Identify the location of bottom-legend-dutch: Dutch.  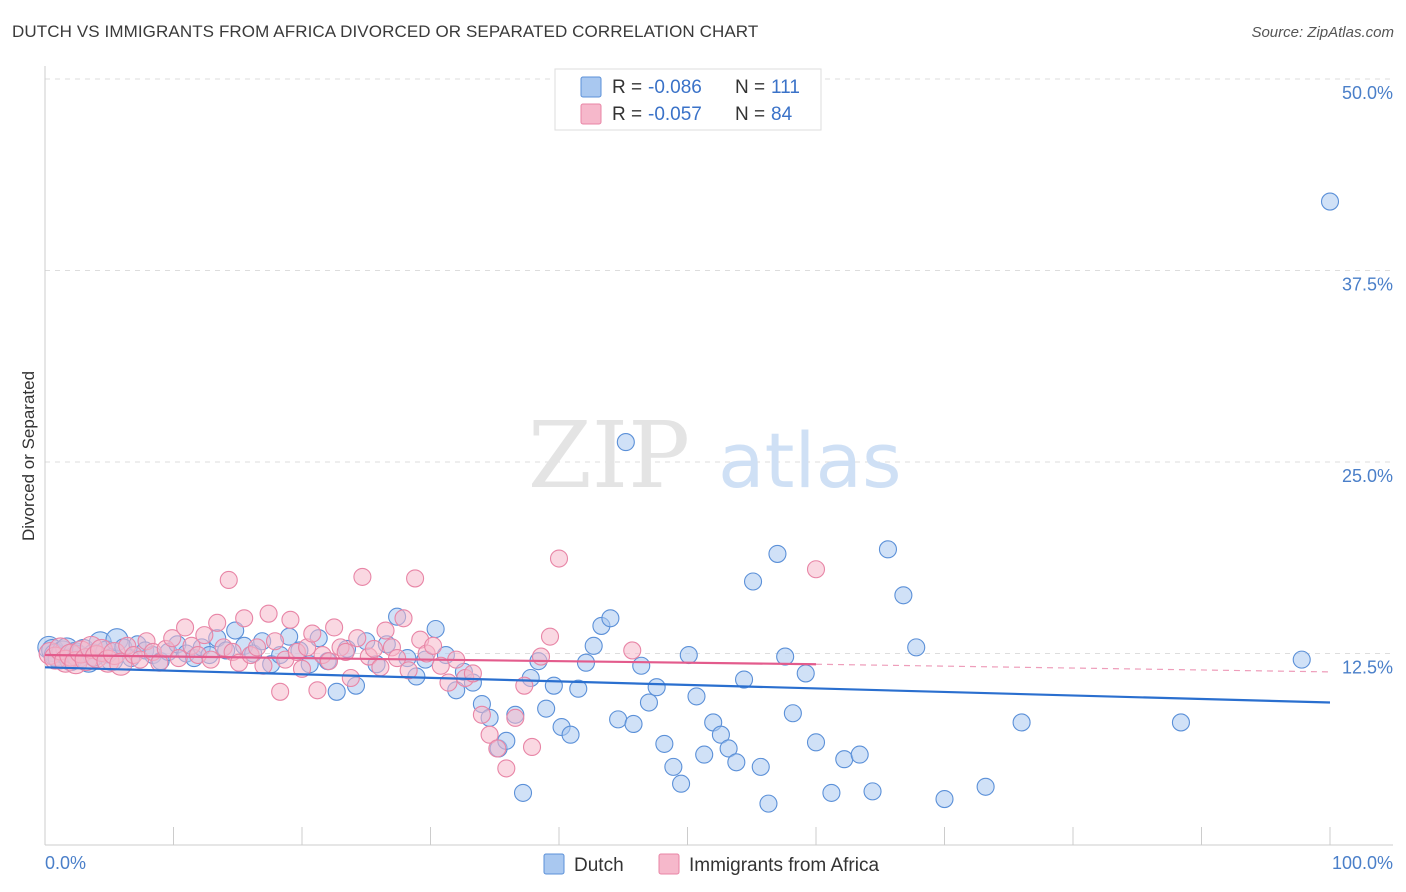
(599, 865).